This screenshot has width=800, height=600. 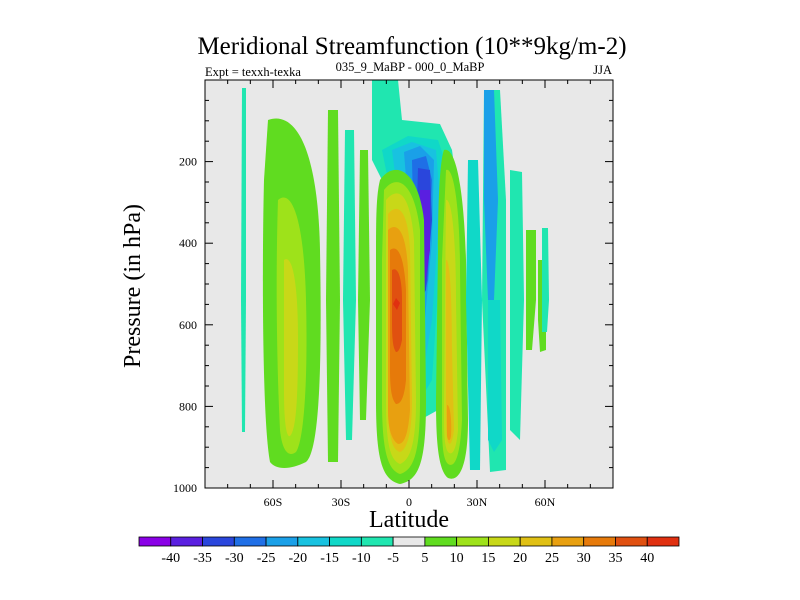 I want to click on colorbar-label: -10, so click(x=361, y=558).